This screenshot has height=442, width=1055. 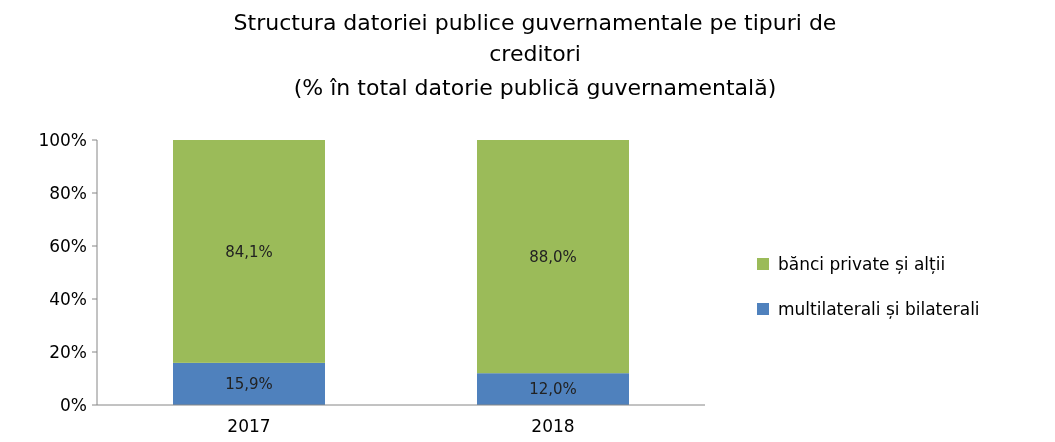 What do you see at coordinates (862, 263) in the screenshot?
I see `legend-label: bănci private și alții` at bounding box center [862, 263].